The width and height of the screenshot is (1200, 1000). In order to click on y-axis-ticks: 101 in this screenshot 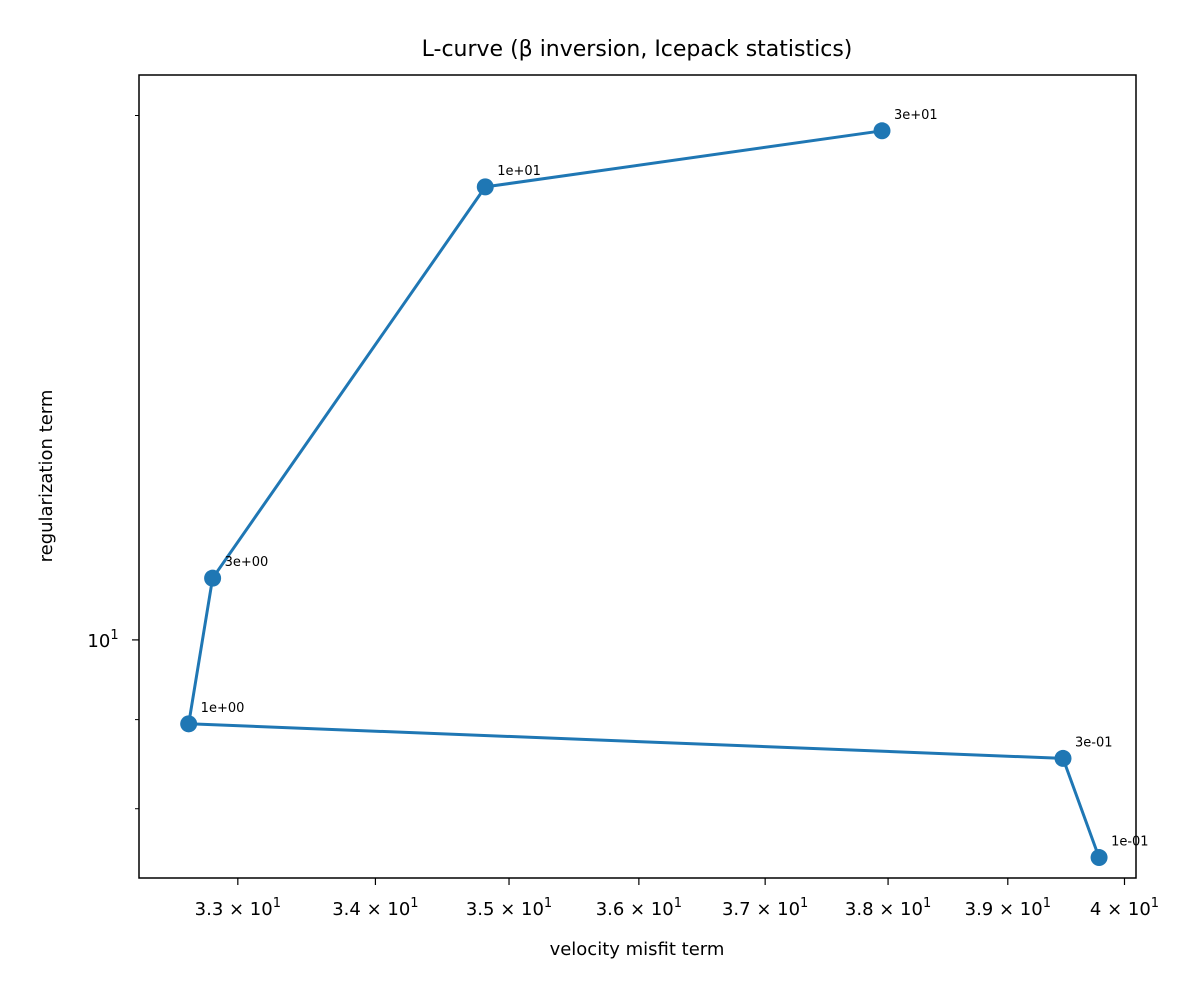, I will do `click(113, 462)`.